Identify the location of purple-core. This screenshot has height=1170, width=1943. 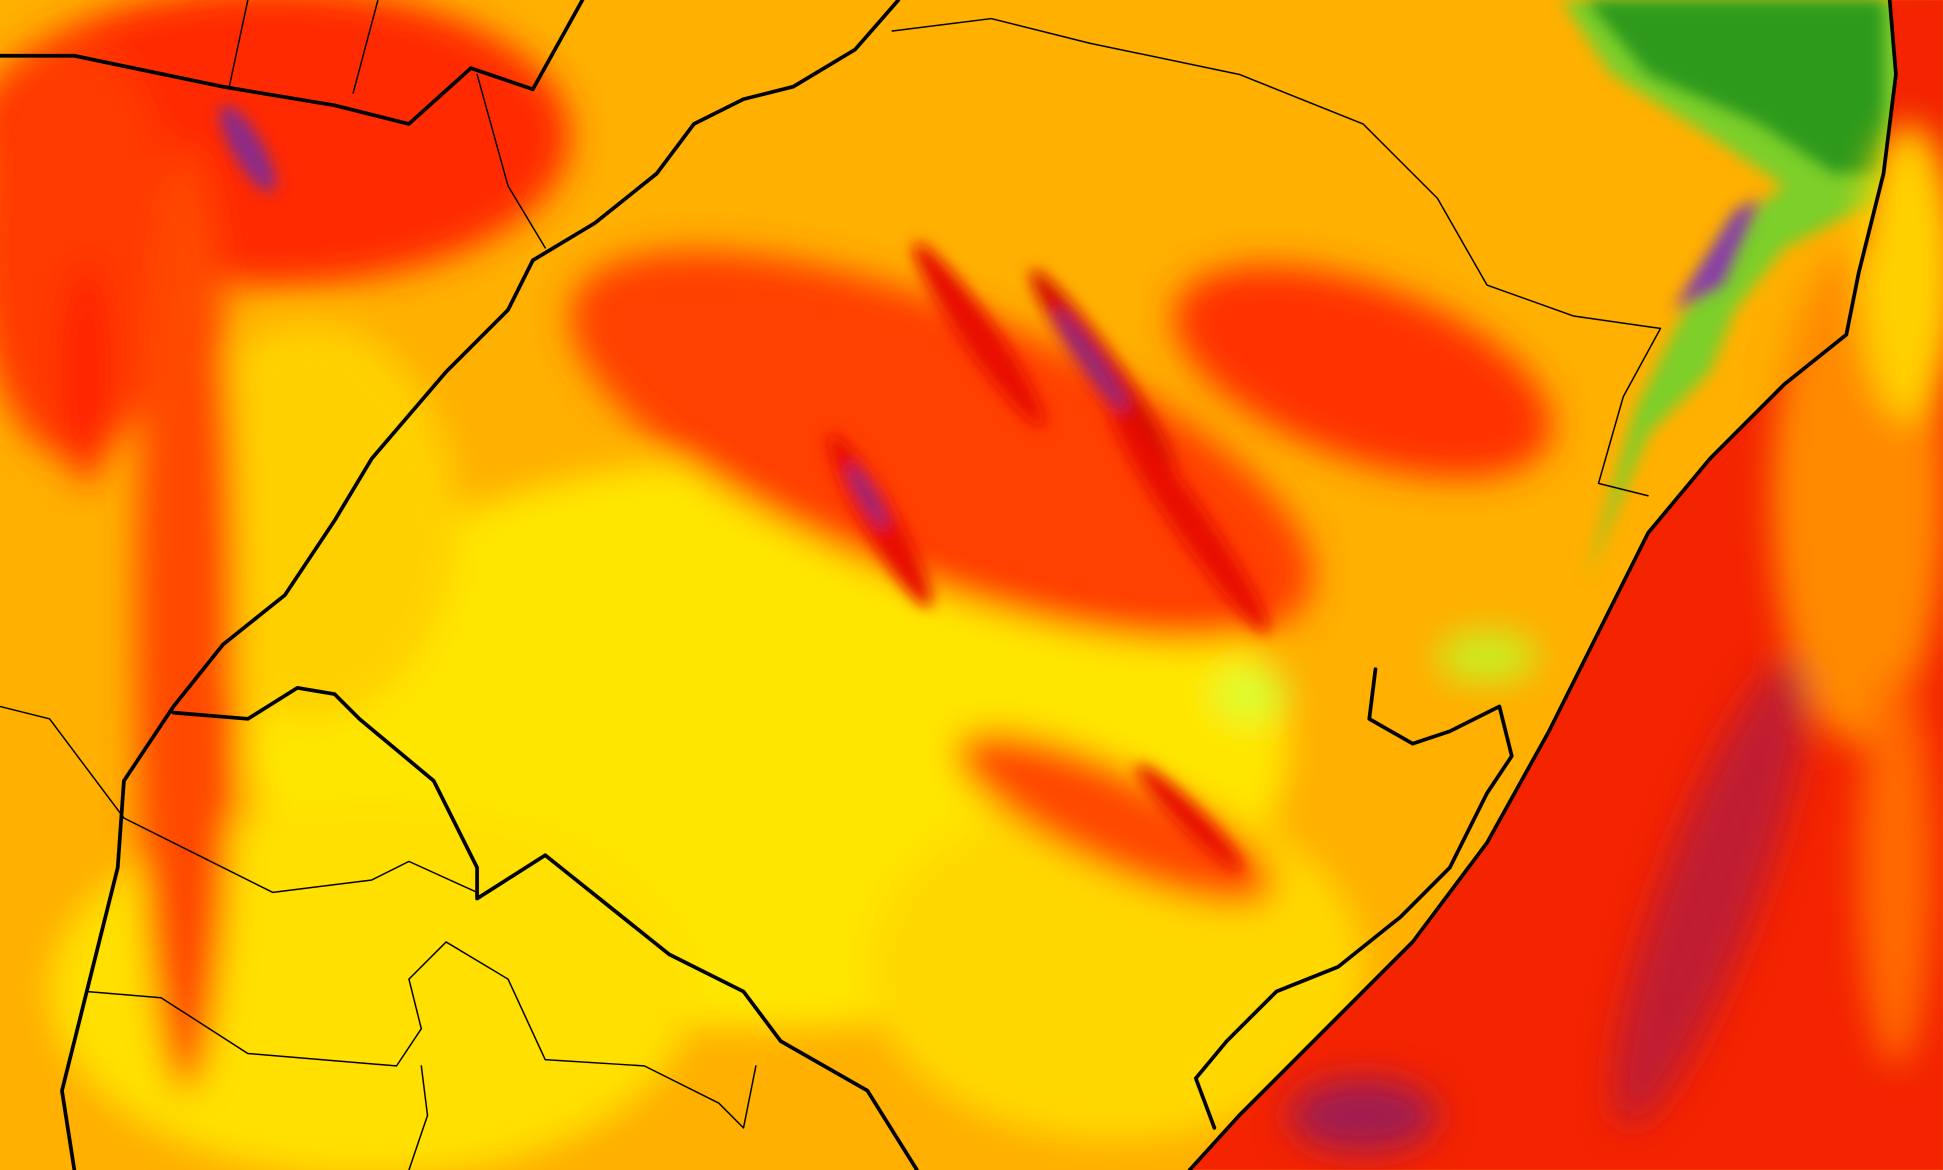
(1716, 254).